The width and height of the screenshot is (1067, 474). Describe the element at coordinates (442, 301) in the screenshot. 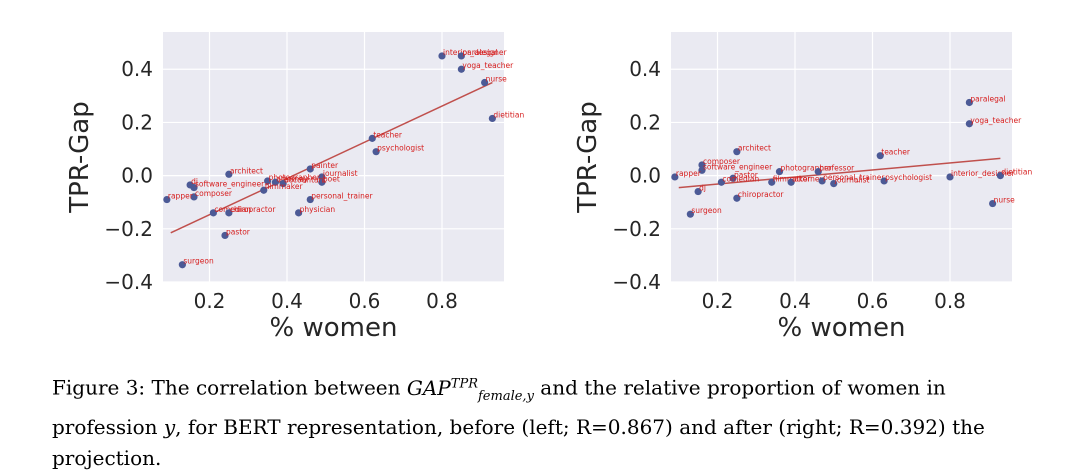

I see `left-x-tick-label: 0.8` at that location.